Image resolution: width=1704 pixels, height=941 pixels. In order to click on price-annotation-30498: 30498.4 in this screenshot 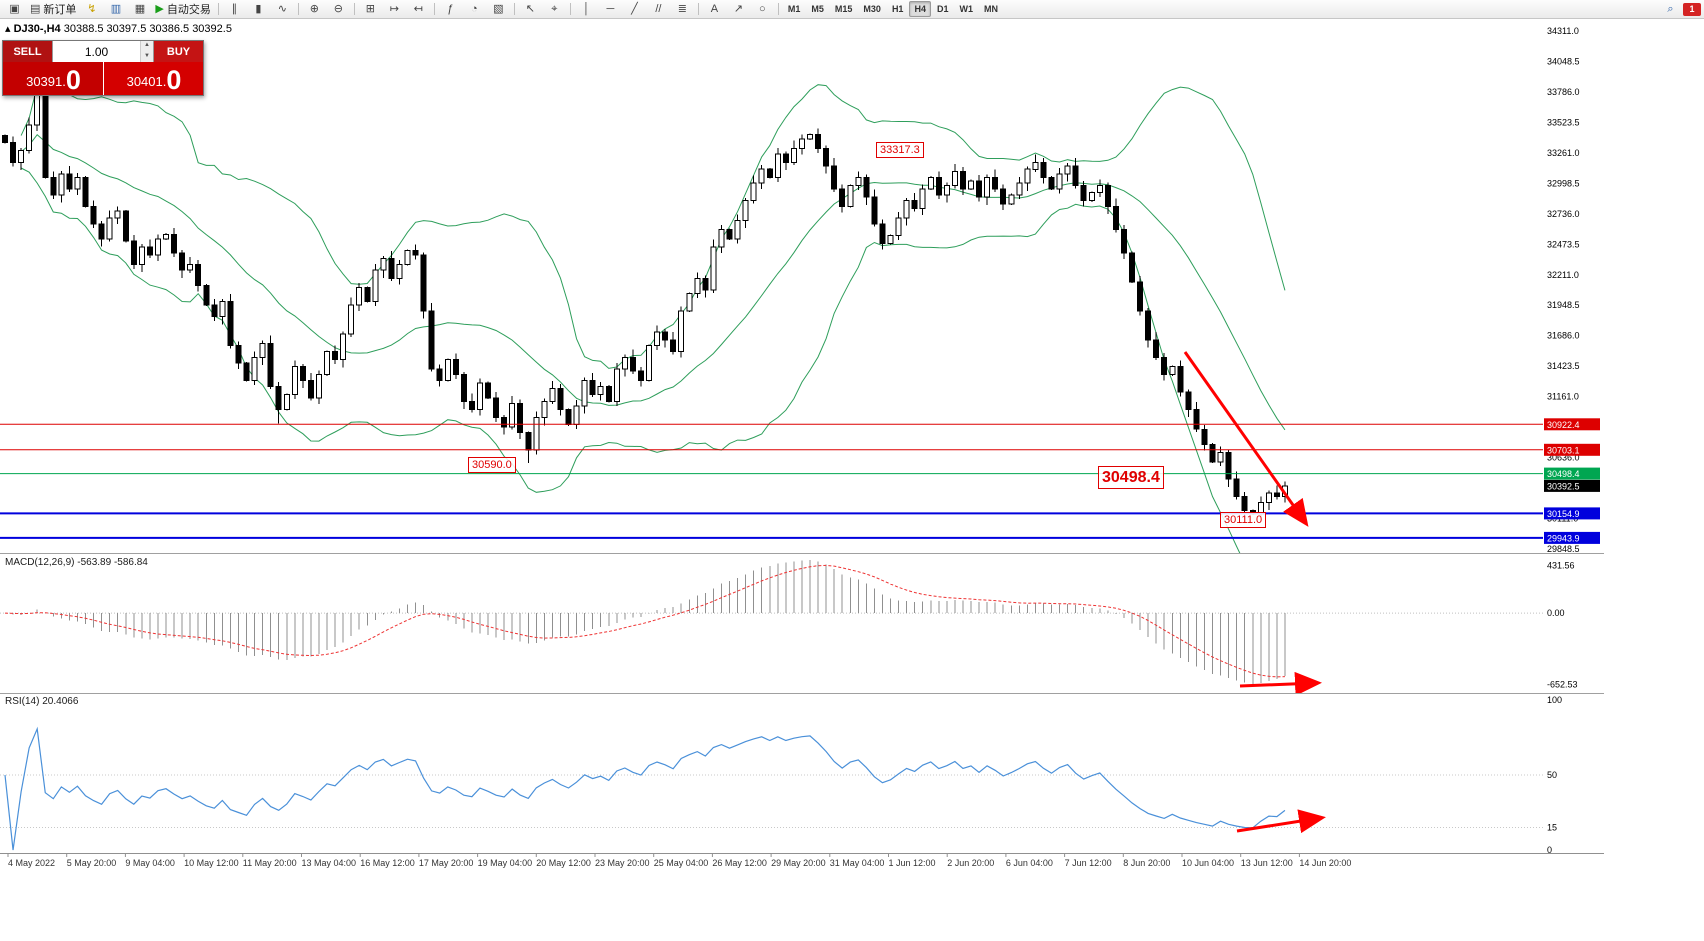, I will do `click(1131, 477)`.